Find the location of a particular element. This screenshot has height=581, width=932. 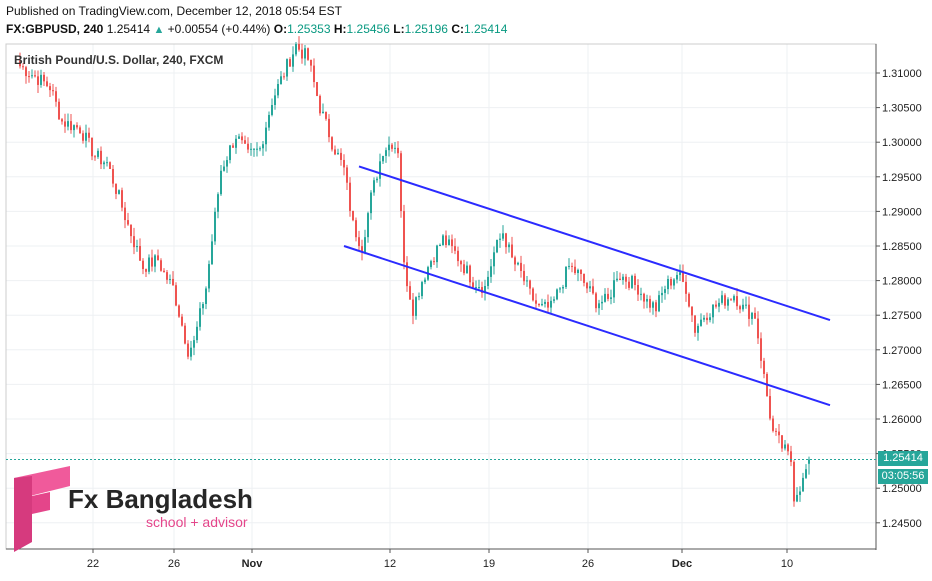

price-tick-label: 1.31000 is located at coordinates (902, 74).